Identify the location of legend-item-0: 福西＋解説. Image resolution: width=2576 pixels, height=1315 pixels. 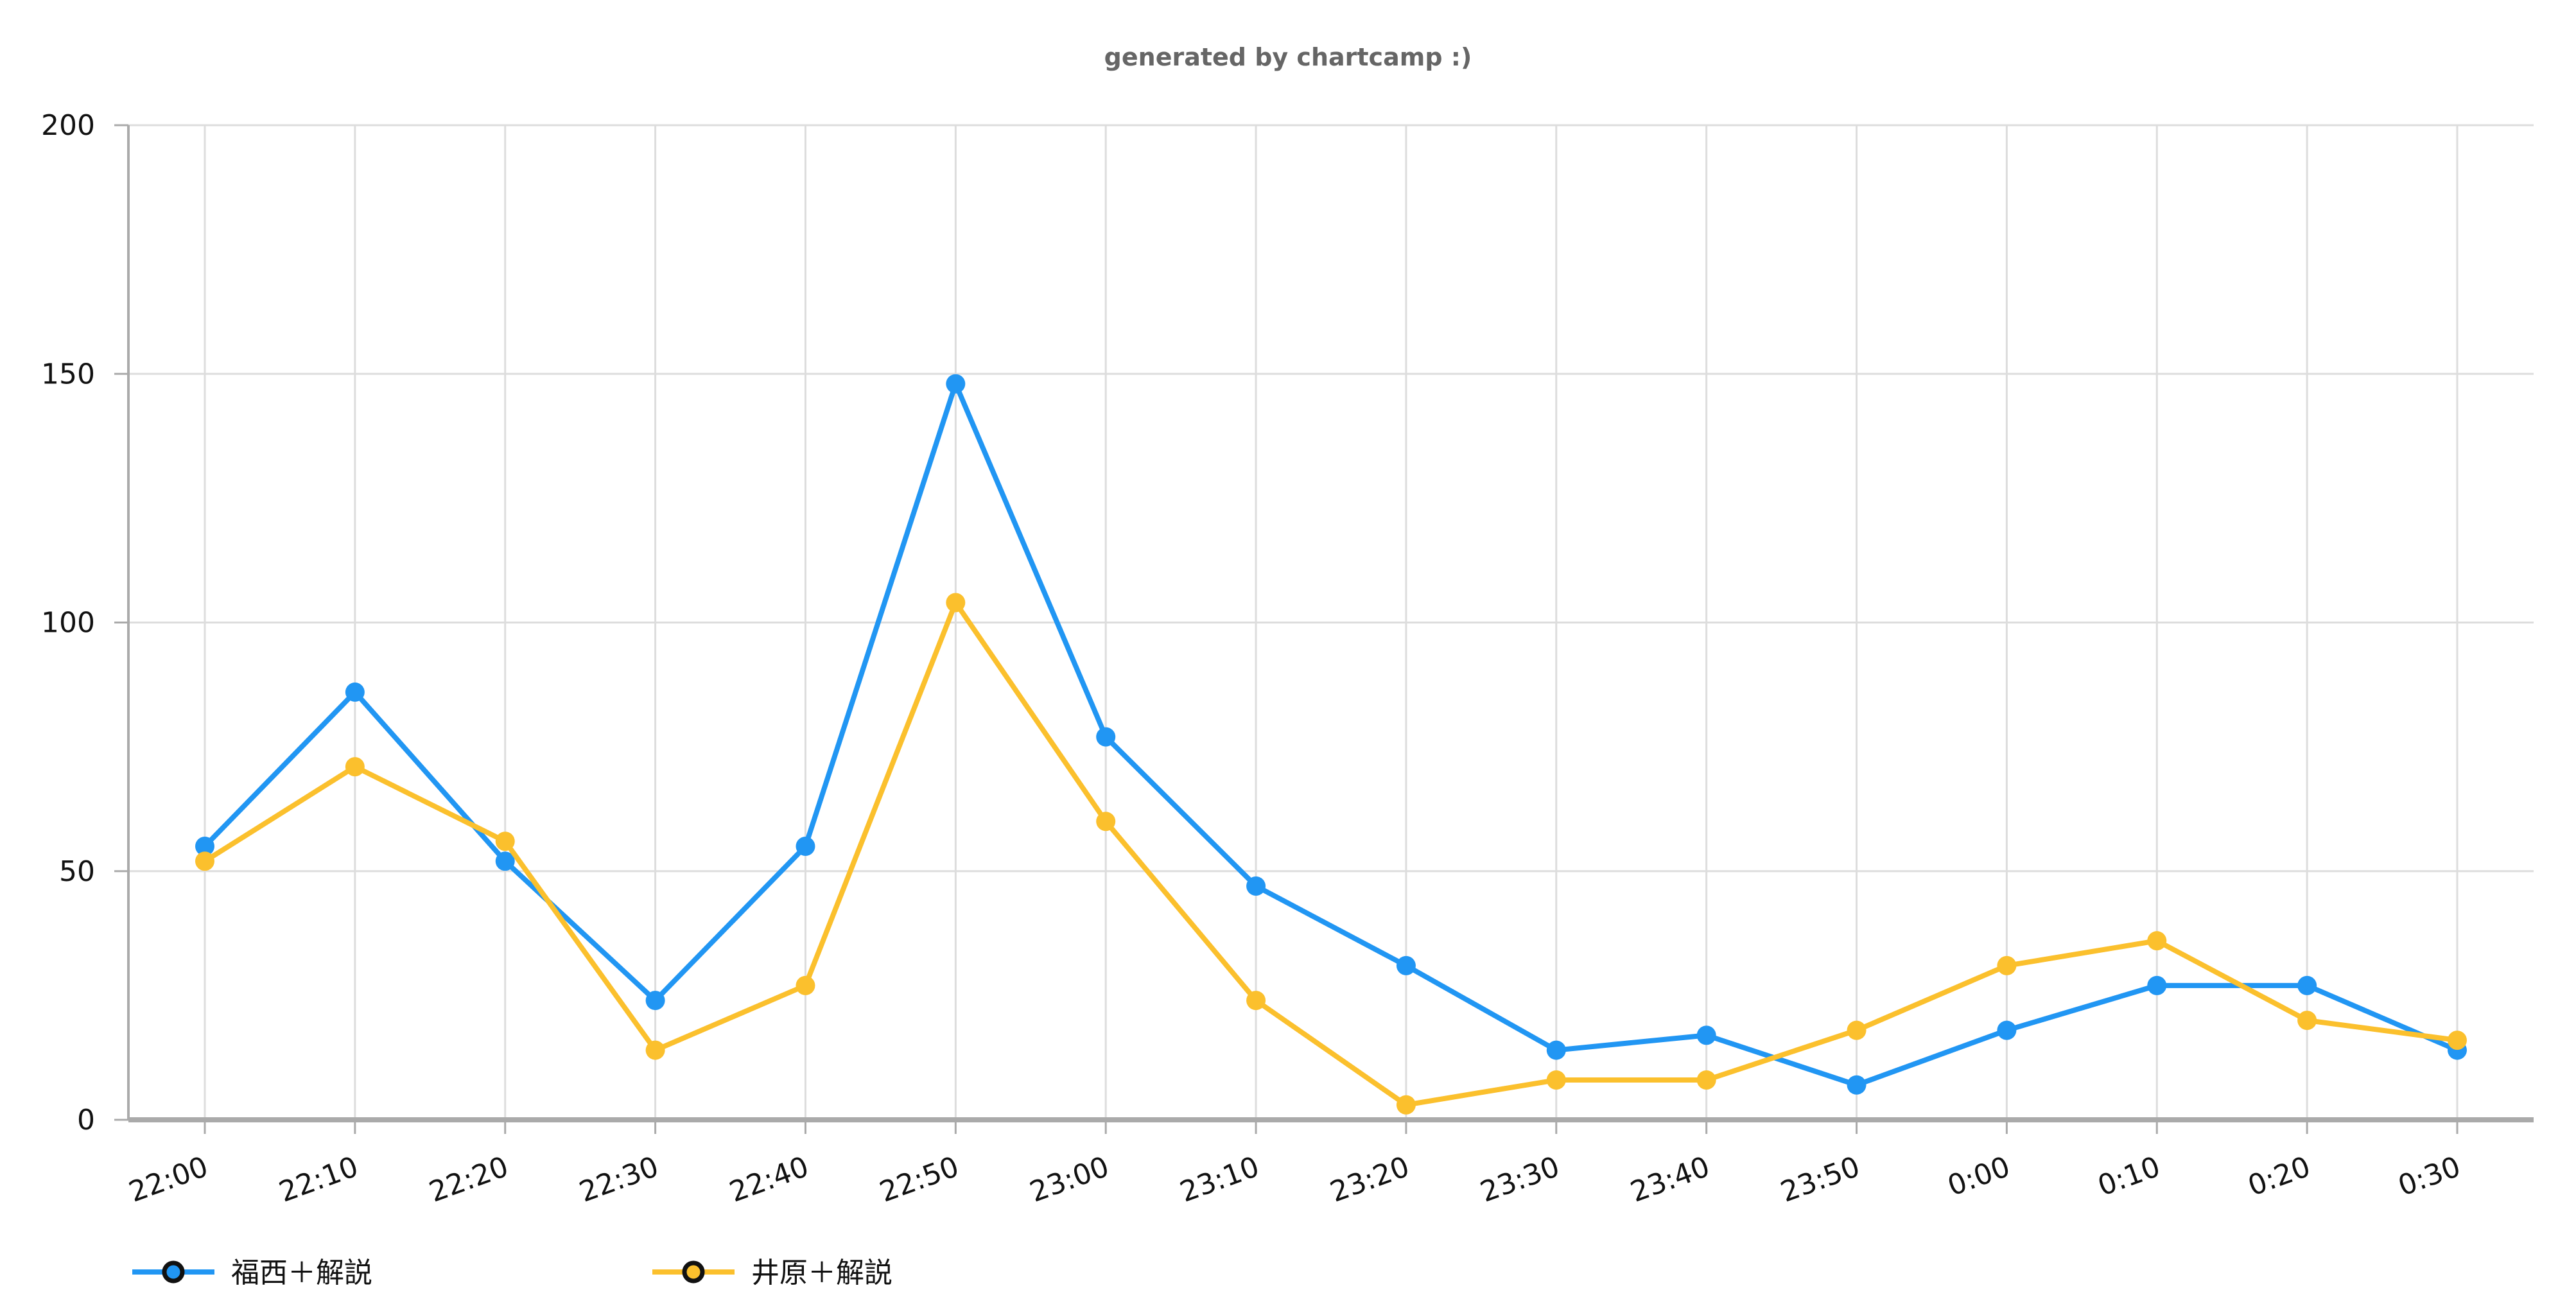
(252, 1273).